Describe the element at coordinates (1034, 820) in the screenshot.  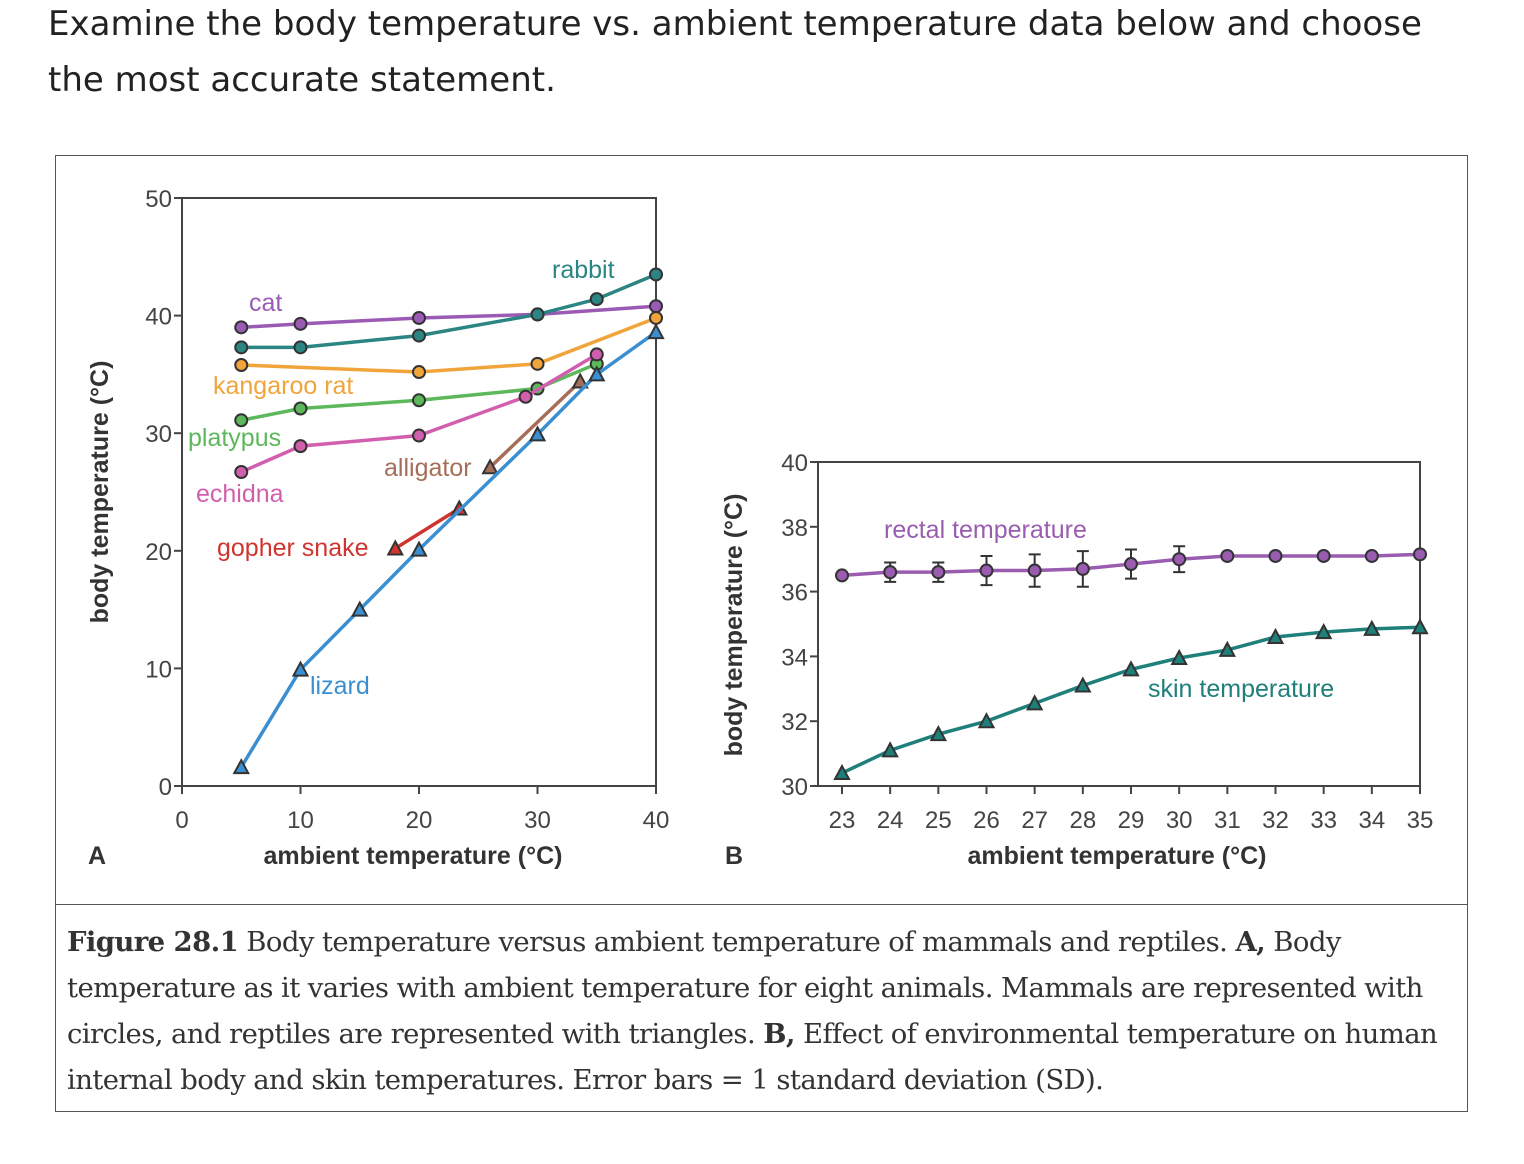
I see `x-tick-label: 27` at that location.